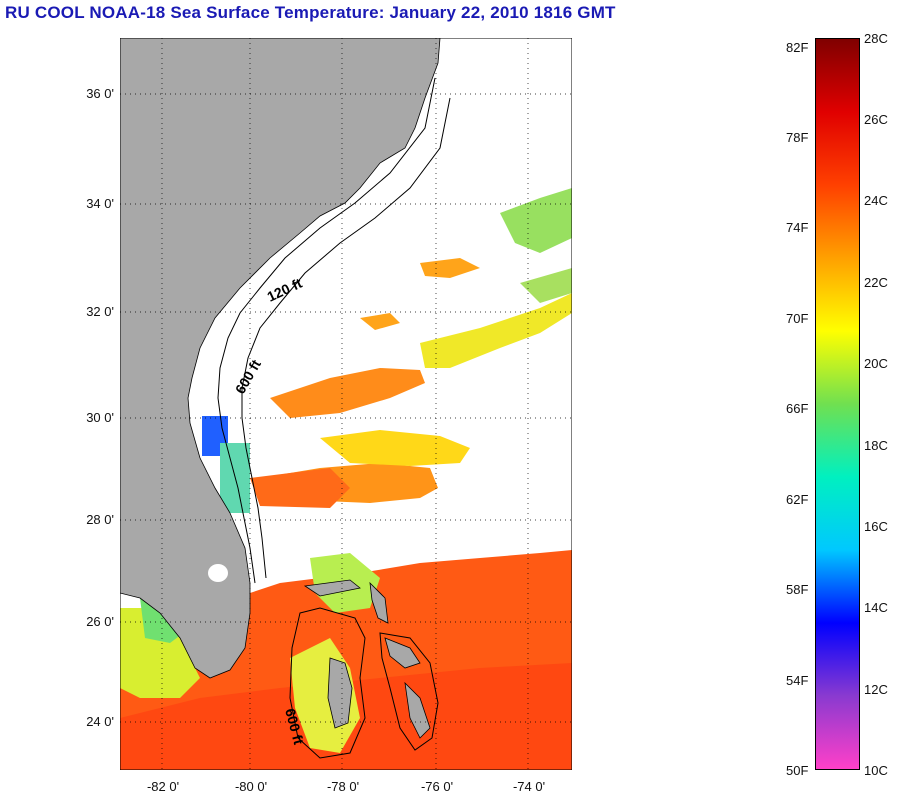 Image resolution: width=897 pixels, height=801 pixels. Describe the element at coordinates (496, 330) in the screenshot. I see `sst-band-yellow` at that location.